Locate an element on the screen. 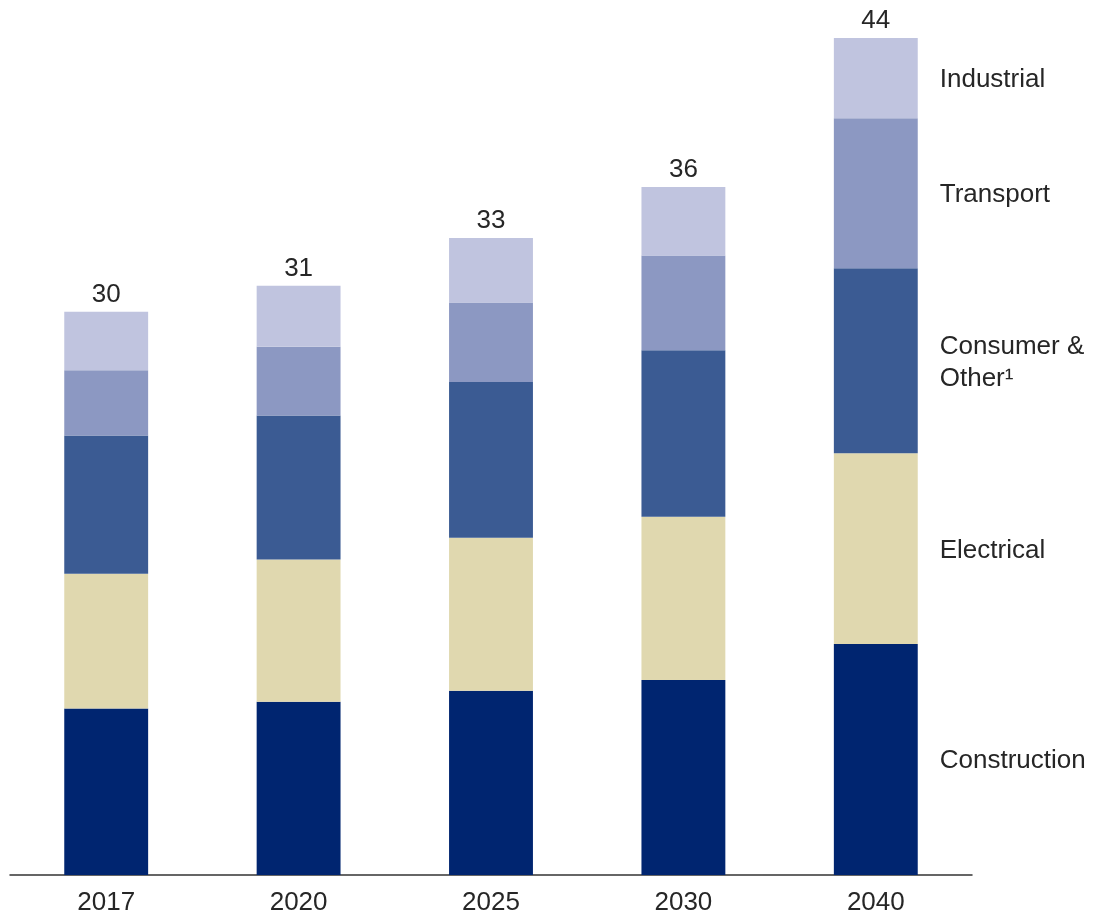 The height and width of the screenshot is (915, 1093). annotation: 31 is located at coordinates (299, 266).